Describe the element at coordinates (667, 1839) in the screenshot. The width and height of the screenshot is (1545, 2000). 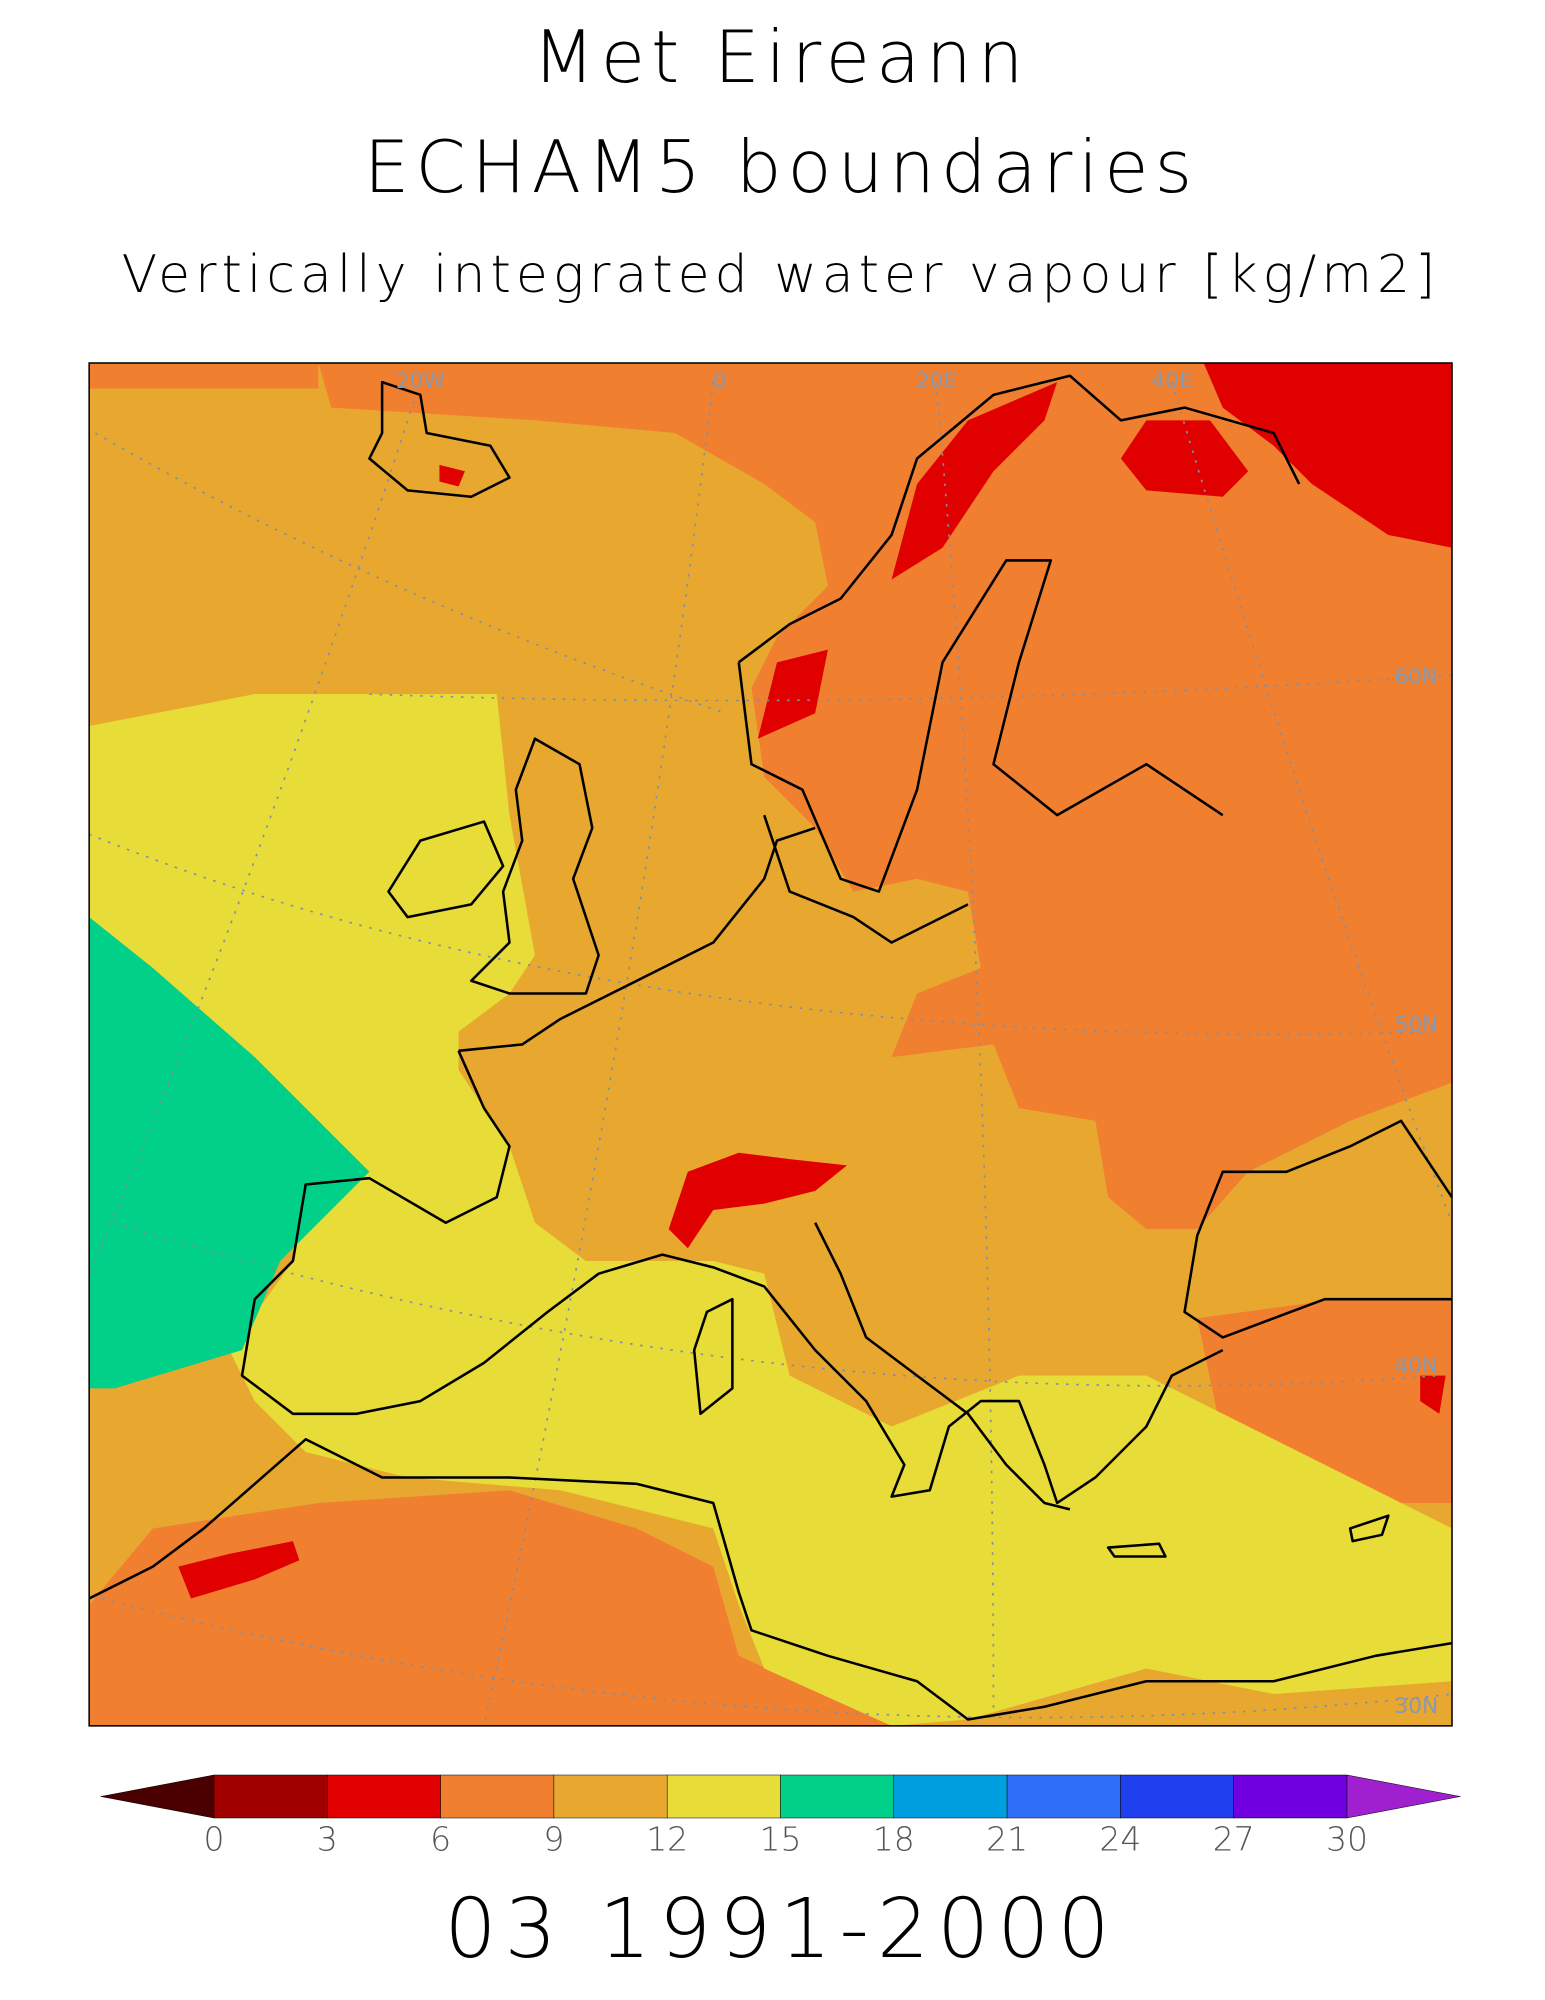
I see `colorbar-tick-label: 12` at that location.